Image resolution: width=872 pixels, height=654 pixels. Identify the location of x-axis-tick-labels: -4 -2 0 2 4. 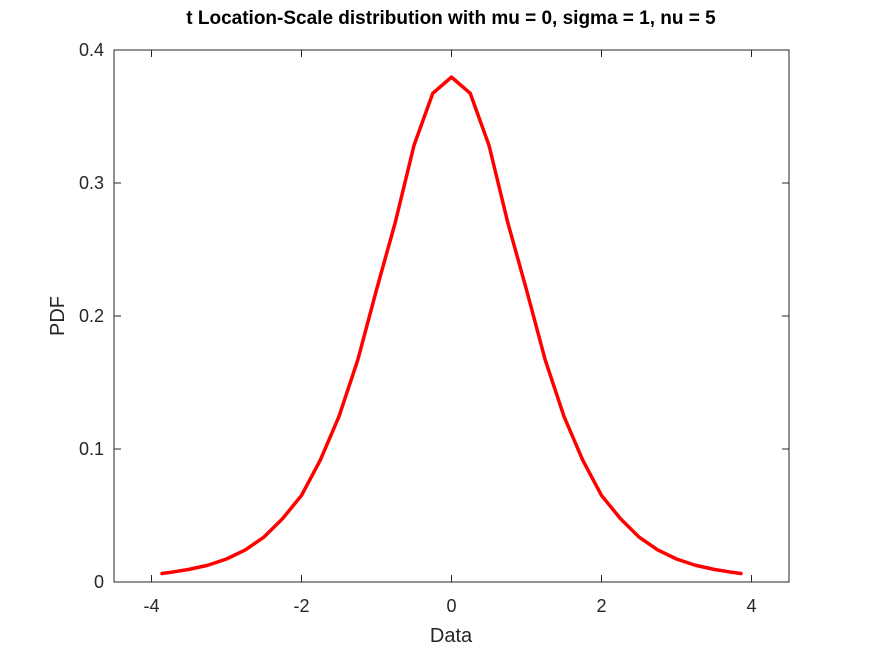
(449, 606).